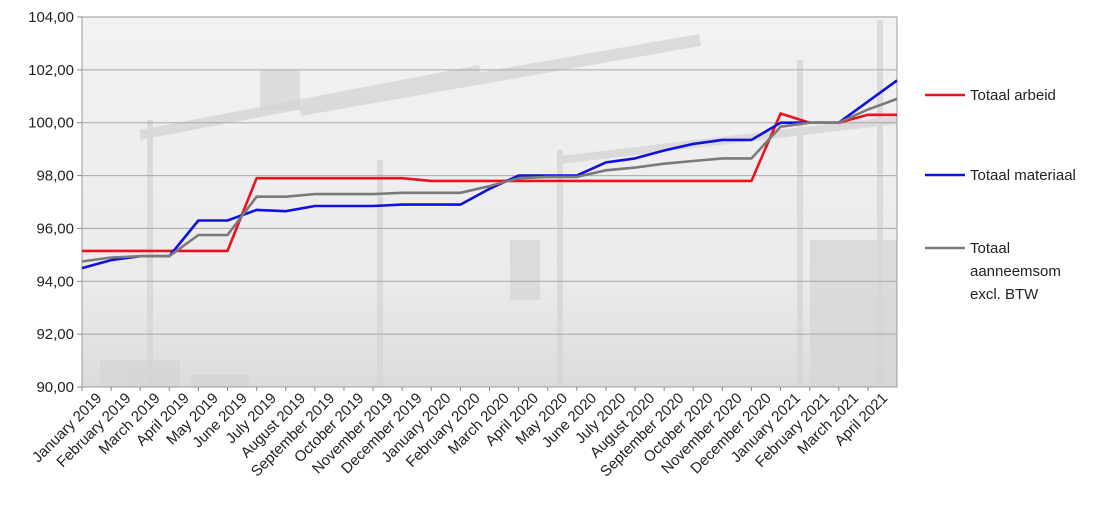  I want to click on y-tick-label: 104,00, so click(51, 17).